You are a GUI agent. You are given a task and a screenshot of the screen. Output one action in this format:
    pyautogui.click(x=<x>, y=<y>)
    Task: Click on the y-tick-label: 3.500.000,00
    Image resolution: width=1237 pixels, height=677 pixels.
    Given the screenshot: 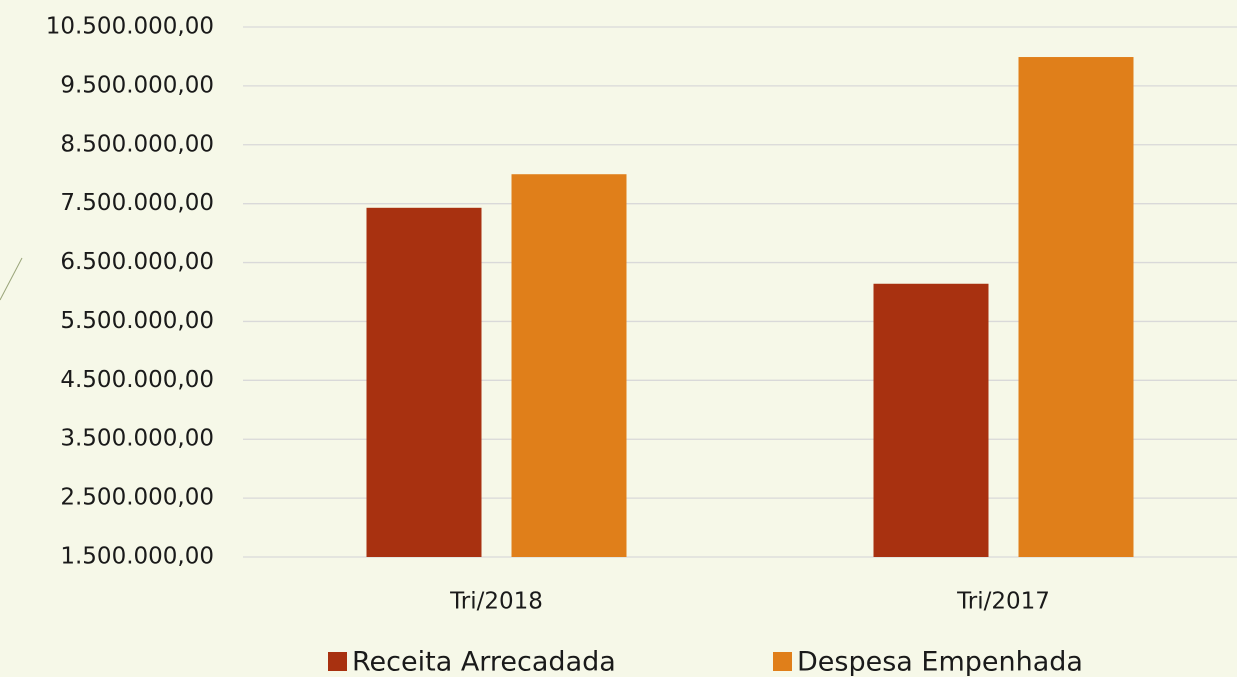 What is the action you would take?
    pyautogui.click(x=137, y=439)
    